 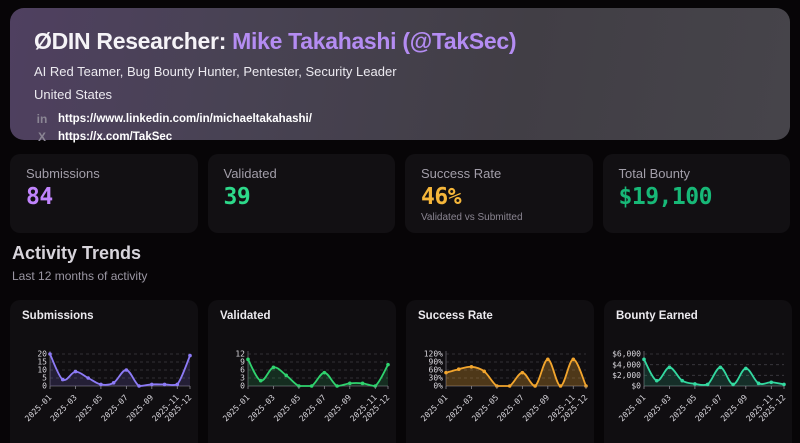 What do you see at coordinates (104, 193) in the screenshot?
I see `stat-card-submissions: Submissions 84` at bounding box center [104, 193].